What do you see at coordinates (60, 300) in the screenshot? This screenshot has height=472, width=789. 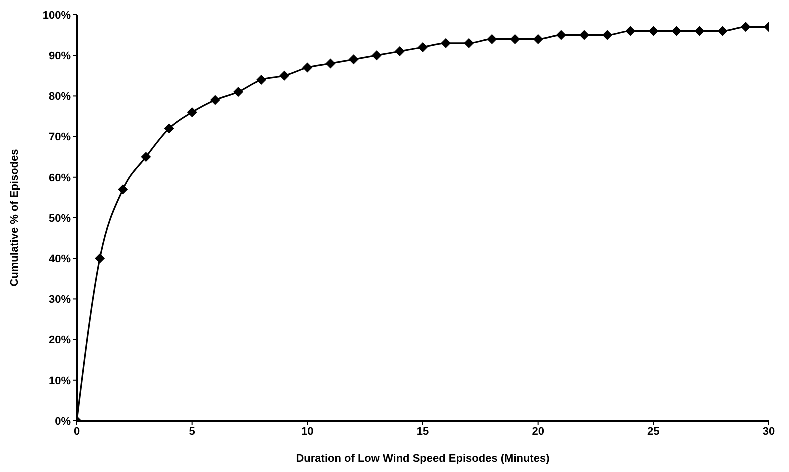 I see `y-tick-label: 30%` at bounding box center [60, 300].